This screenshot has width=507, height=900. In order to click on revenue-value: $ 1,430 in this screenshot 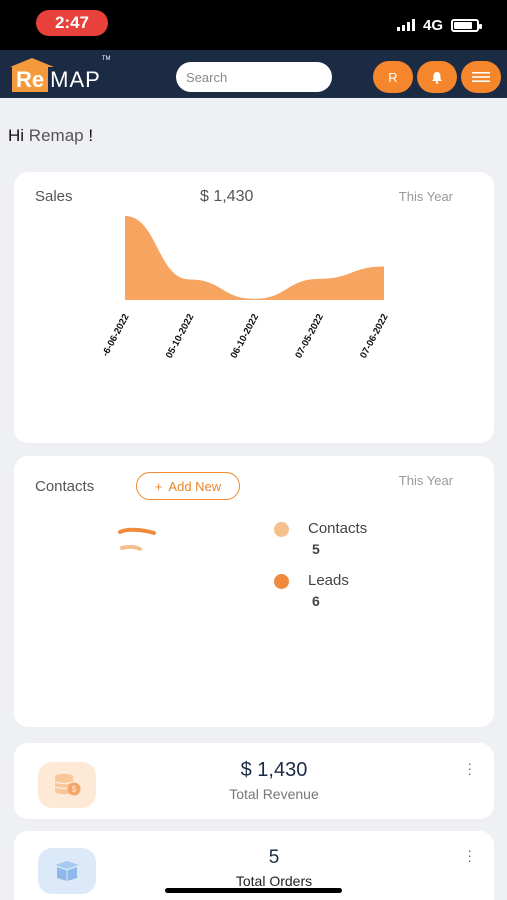, I will do `click(274, 770)`.